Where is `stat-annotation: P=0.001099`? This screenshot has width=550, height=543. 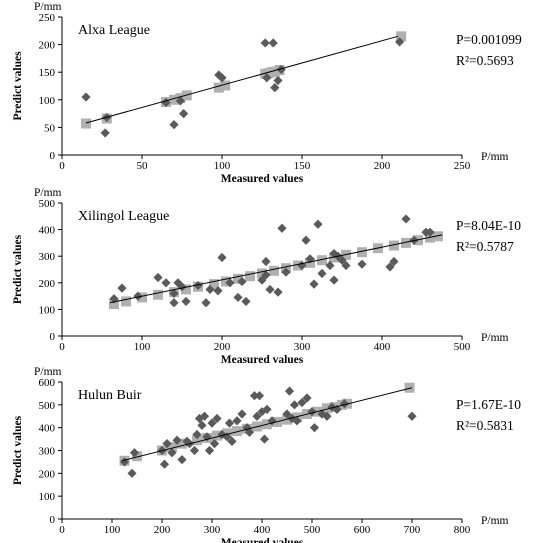
stat-annotation: P=0.001099 is located at coordinates (489, 39).